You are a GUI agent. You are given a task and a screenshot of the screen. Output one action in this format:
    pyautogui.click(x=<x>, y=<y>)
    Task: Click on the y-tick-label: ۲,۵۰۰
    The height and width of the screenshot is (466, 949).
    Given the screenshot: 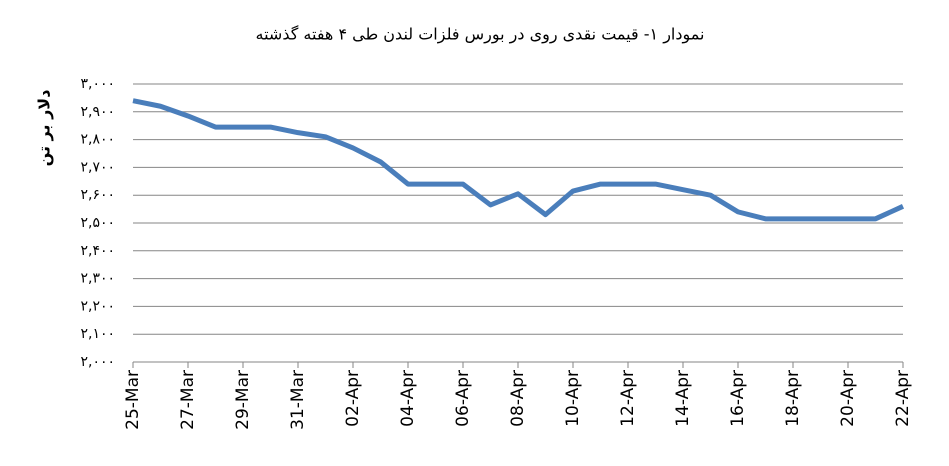 What is the action you would take?
    pyautogui.click(x=97, y=223)
    